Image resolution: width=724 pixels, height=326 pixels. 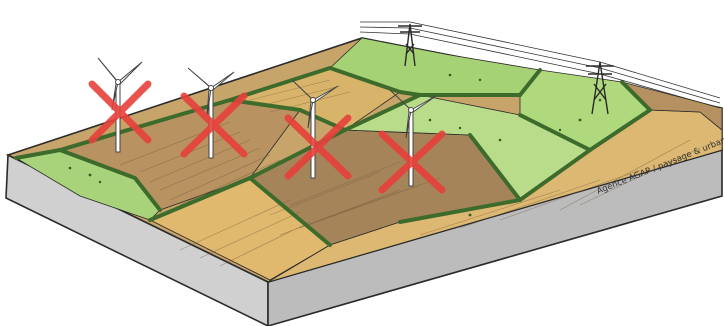 I want to click on wind-turbine-icon, so click(x=413, y=138).